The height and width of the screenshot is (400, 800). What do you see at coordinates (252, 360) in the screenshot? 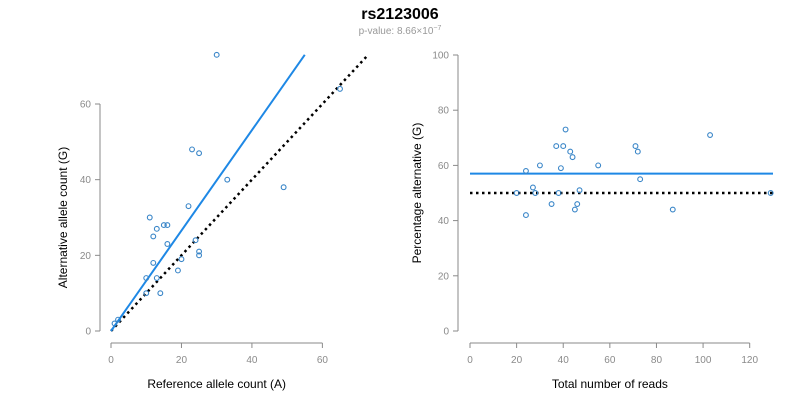
I see `left-x-tick-label: 40` at bounding box center [252, 360].